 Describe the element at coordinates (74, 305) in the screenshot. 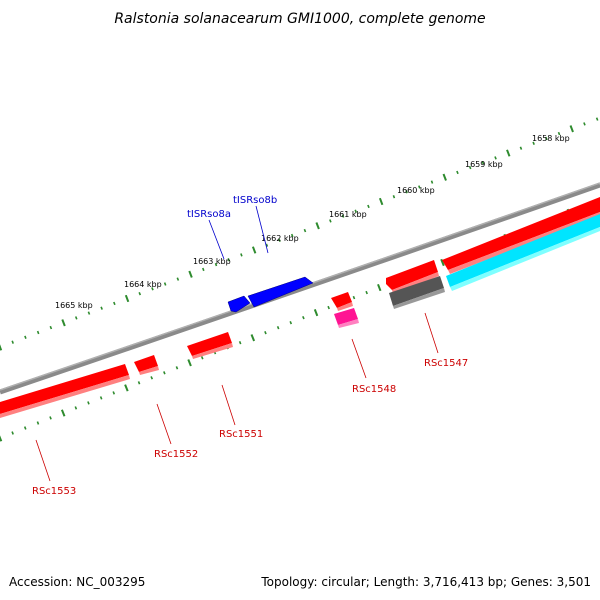

I see `kbp-label-1665: 1665 kbp` at that location.